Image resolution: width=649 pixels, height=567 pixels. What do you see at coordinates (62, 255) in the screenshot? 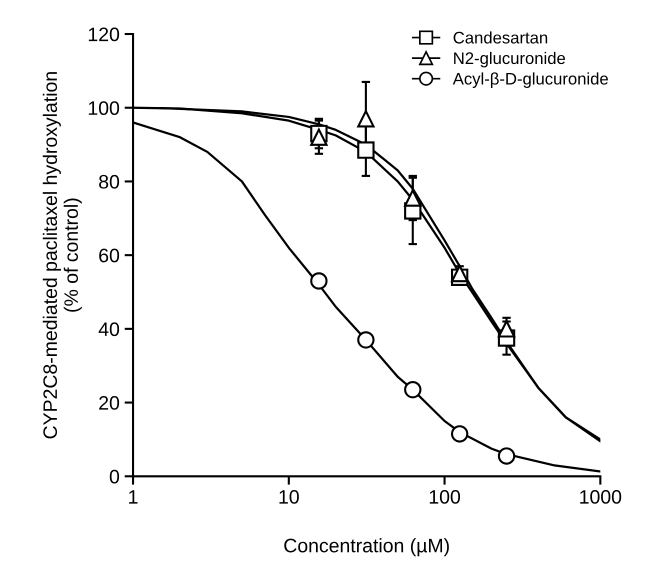
I see `y-axis-title: CYP2C8-mediated paclitaxel hydroxylation (% of control)` at bounding box center [62, 255].